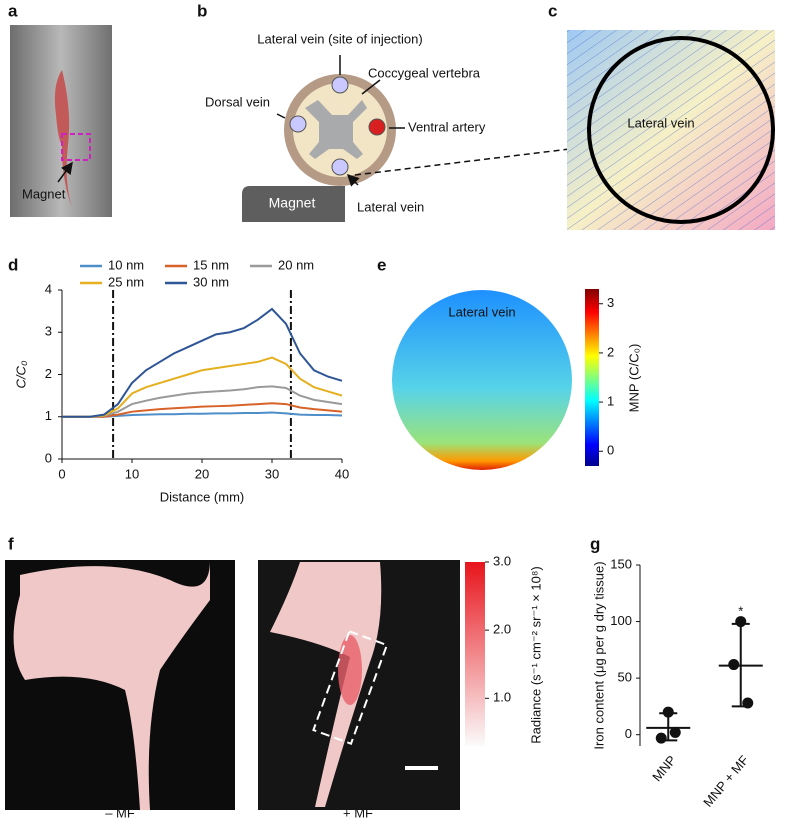  Describe the element at coordinates (610, 302) in the screenshot. I see `colorbar-tick-label: 3` at that location.